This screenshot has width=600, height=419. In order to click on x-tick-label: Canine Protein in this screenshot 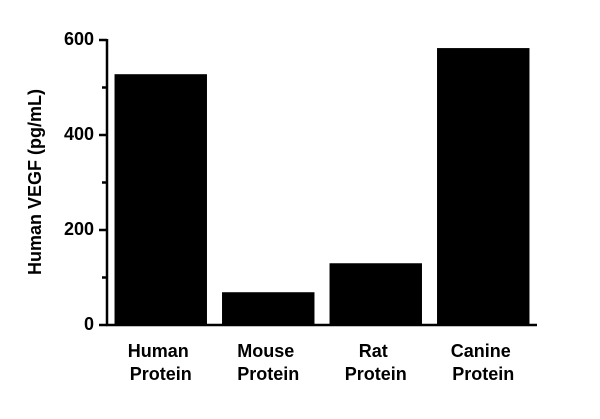, I will do `click(483, 362)`.